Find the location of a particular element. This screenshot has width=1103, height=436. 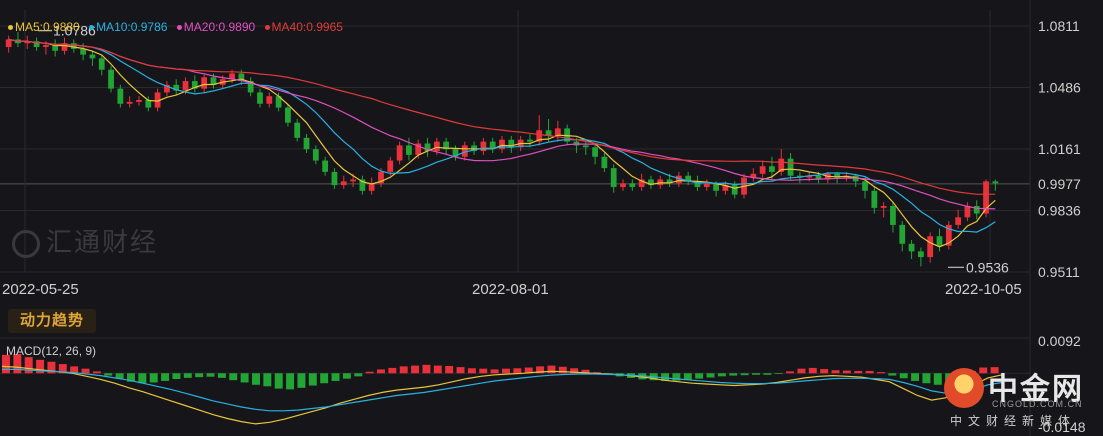

logo-domain: CNGOLD.COM.CN is located at coordinates (1037, 404).